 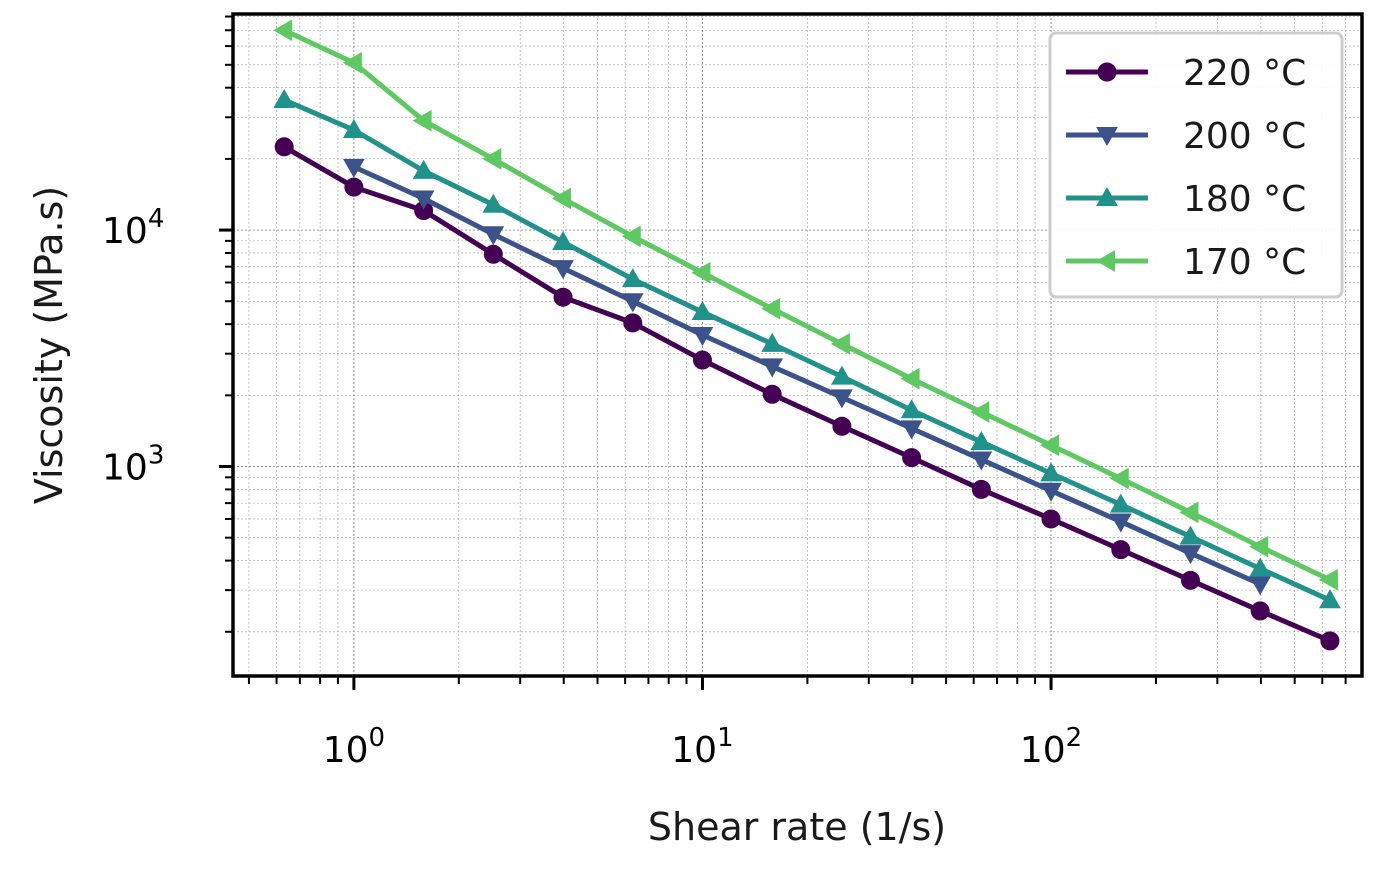 What do you see at coordinates (49, 345) in the screenshot?
I see `y-axis-label: Viscosity (MPa.s)` at bounding box center [49, 345].